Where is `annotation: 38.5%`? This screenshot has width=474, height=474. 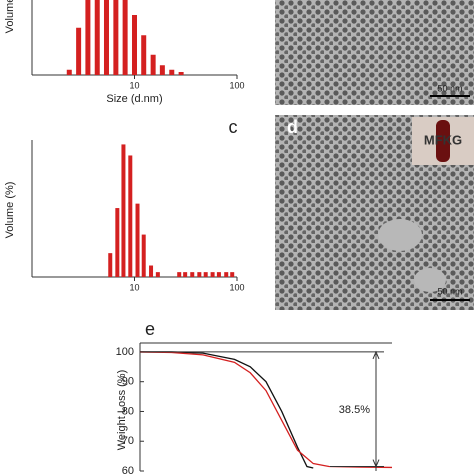 annotation: 38.5% is located at coordinates (354, 410).